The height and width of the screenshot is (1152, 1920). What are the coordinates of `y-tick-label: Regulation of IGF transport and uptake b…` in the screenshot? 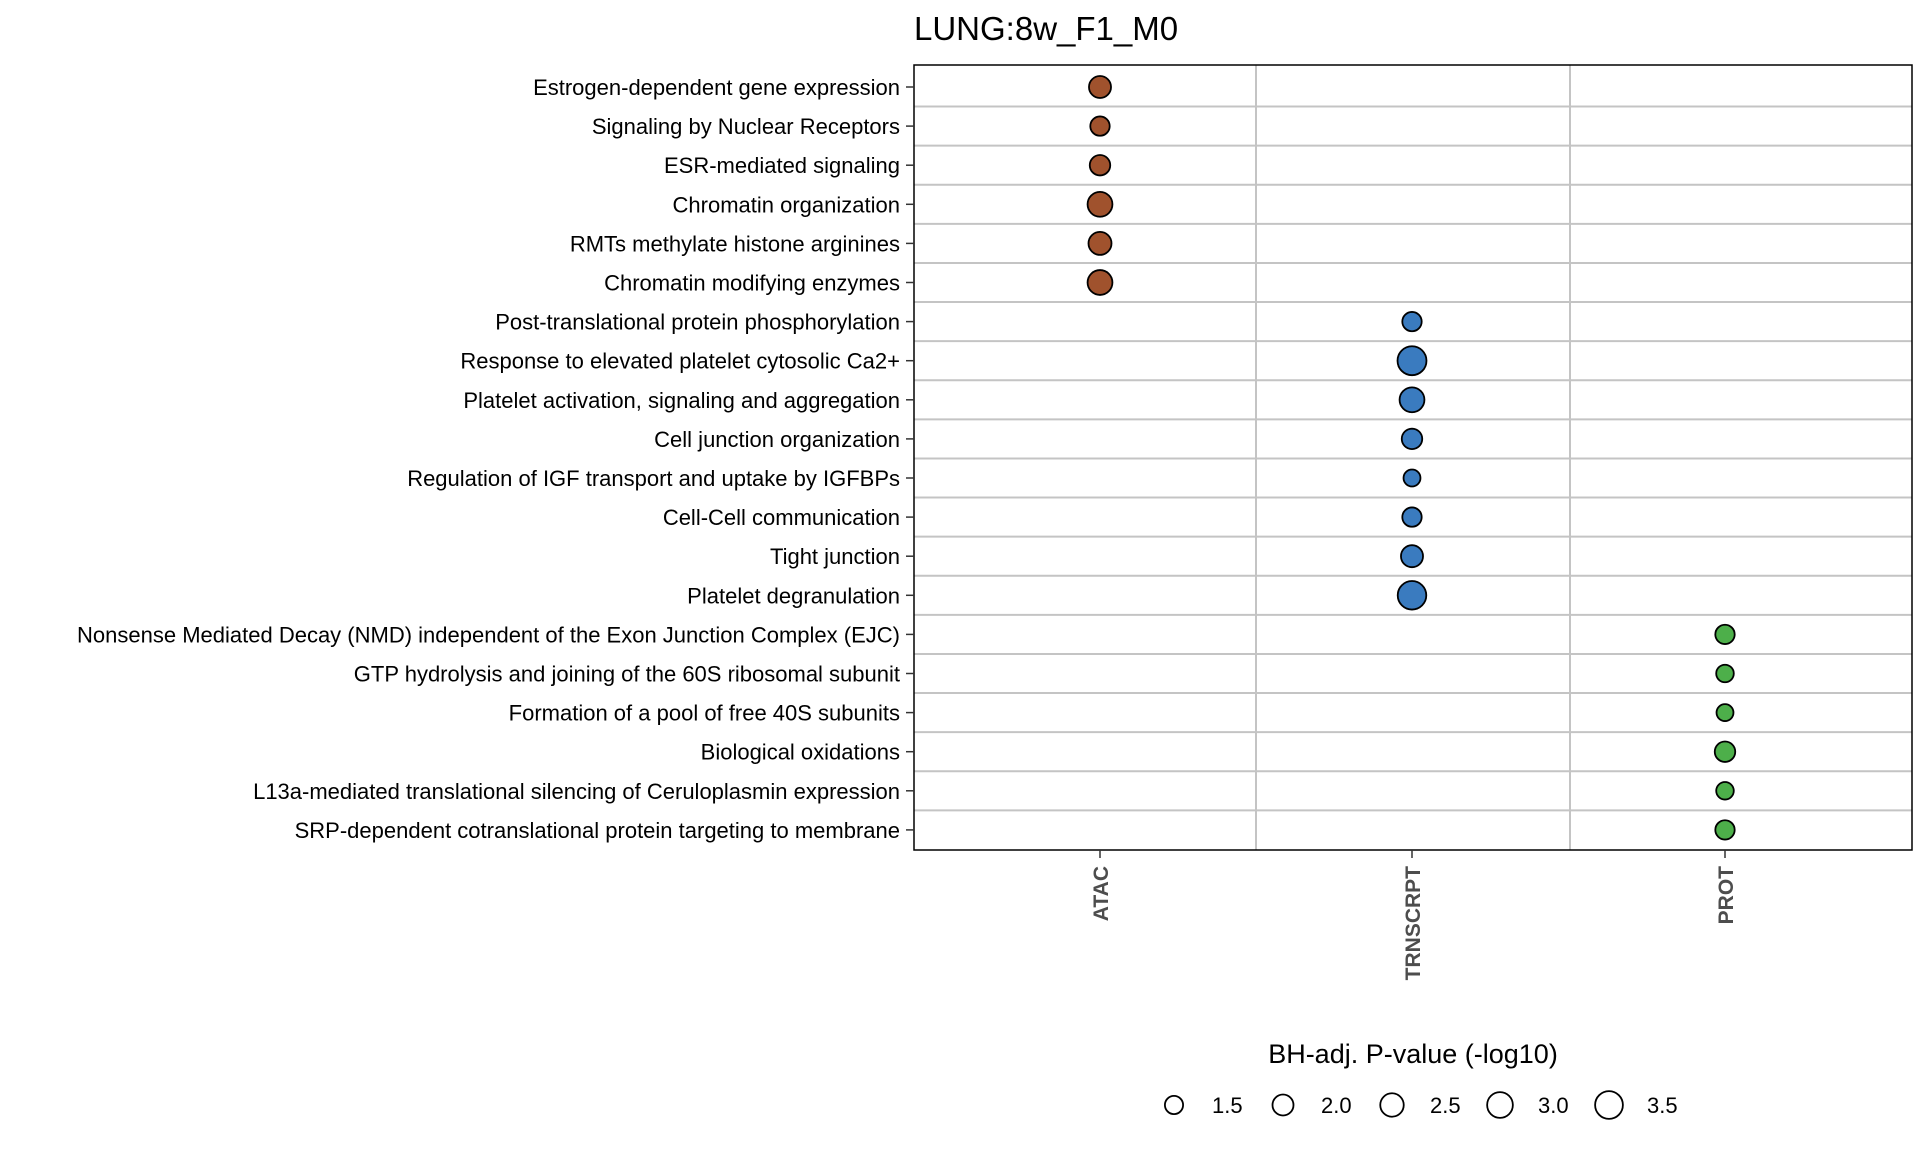 It's located at (653, 478).